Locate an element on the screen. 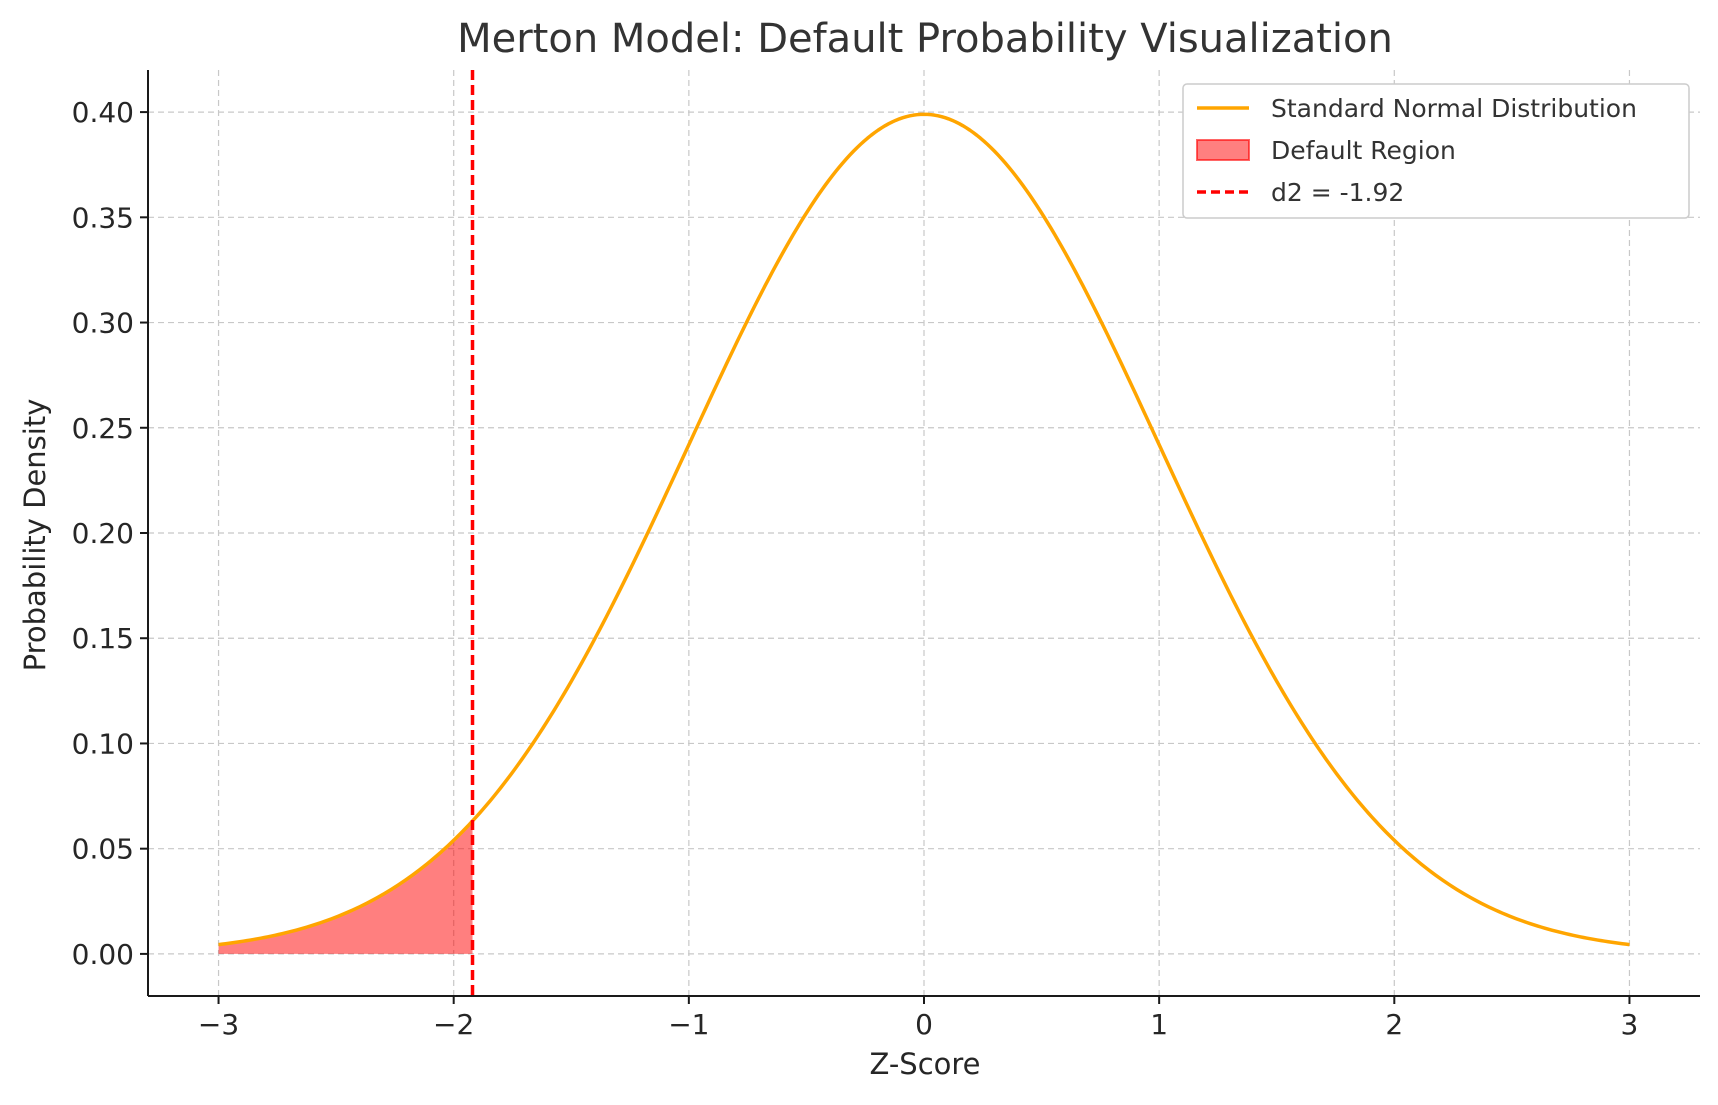 This screenshot has height=1105, width=1718. legend-swatch-default-region is located at coordinates (1223, 150).